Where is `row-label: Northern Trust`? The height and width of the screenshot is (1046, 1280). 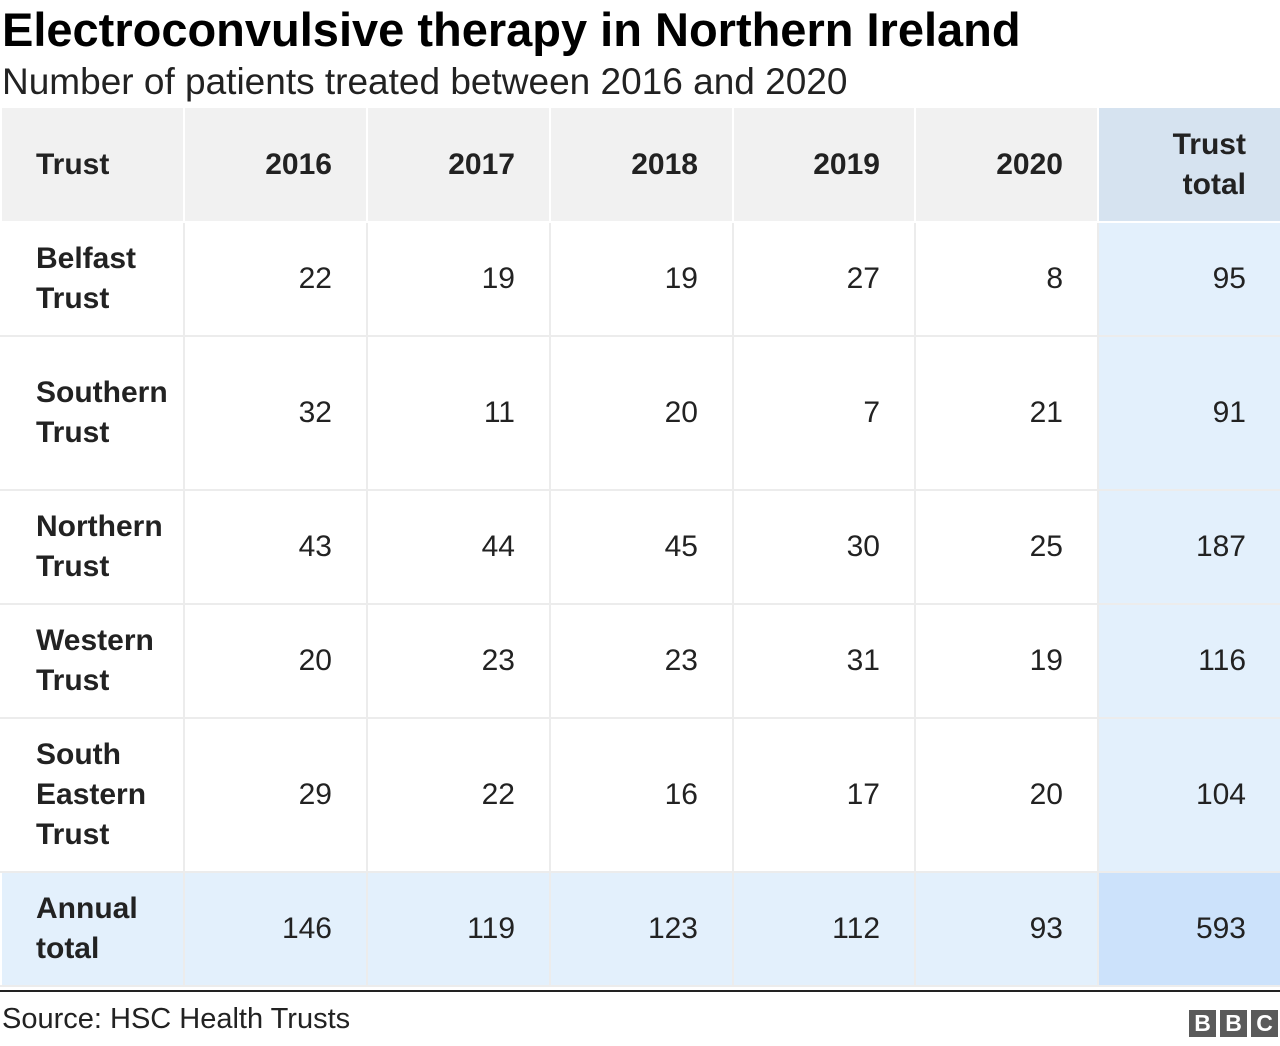
row-label: Northern Trust is located at coordinates (92, 547).